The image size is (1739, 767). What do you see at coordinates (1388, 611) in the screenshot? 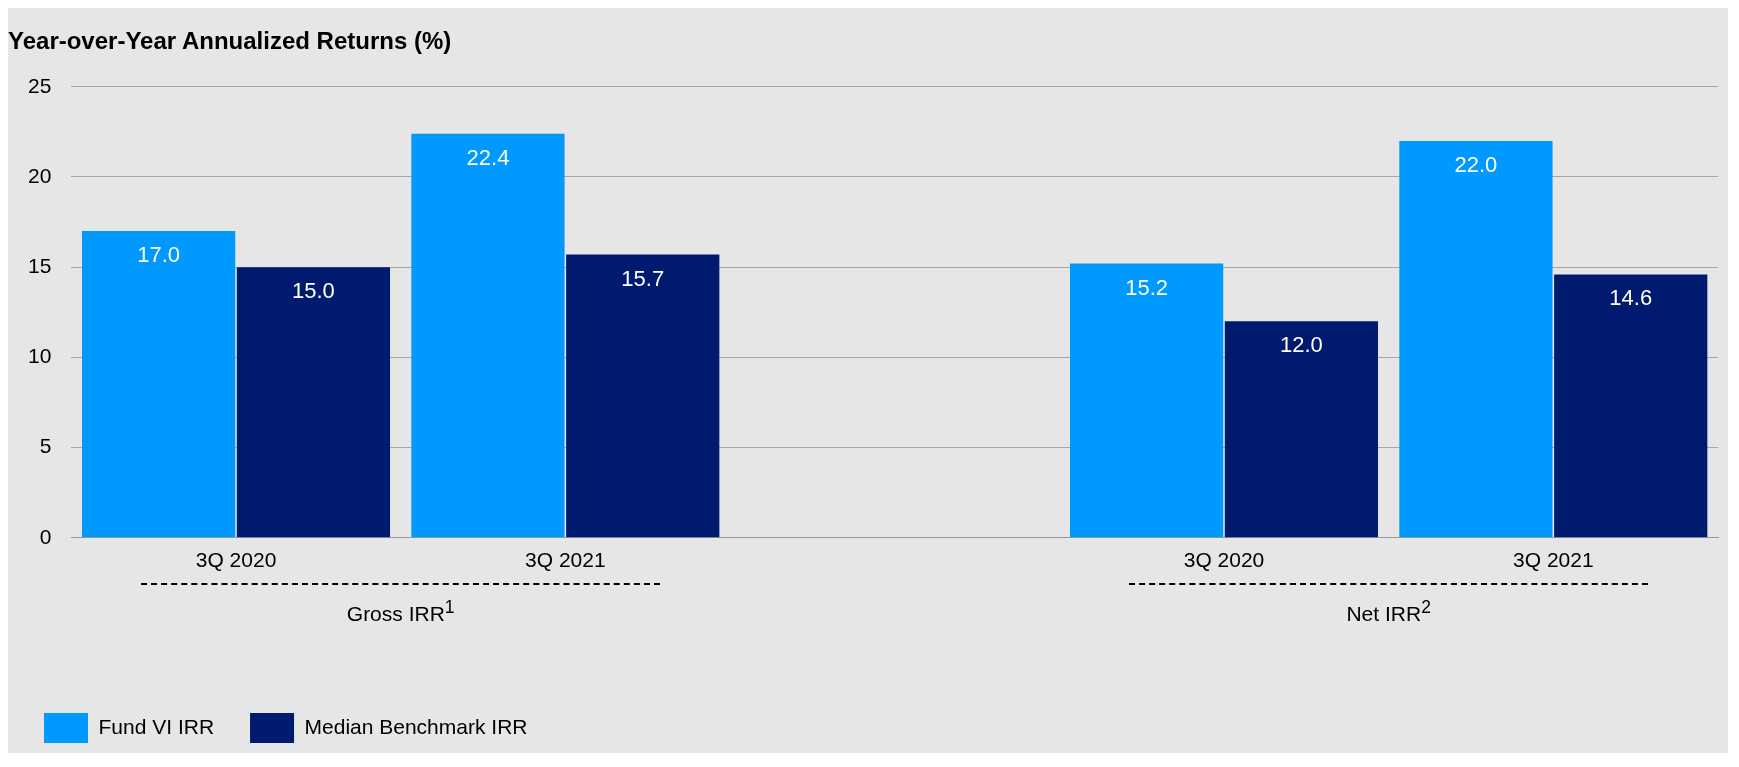
I see `text: Net IRR$^{2}$` at bounding box center [1388, 611].